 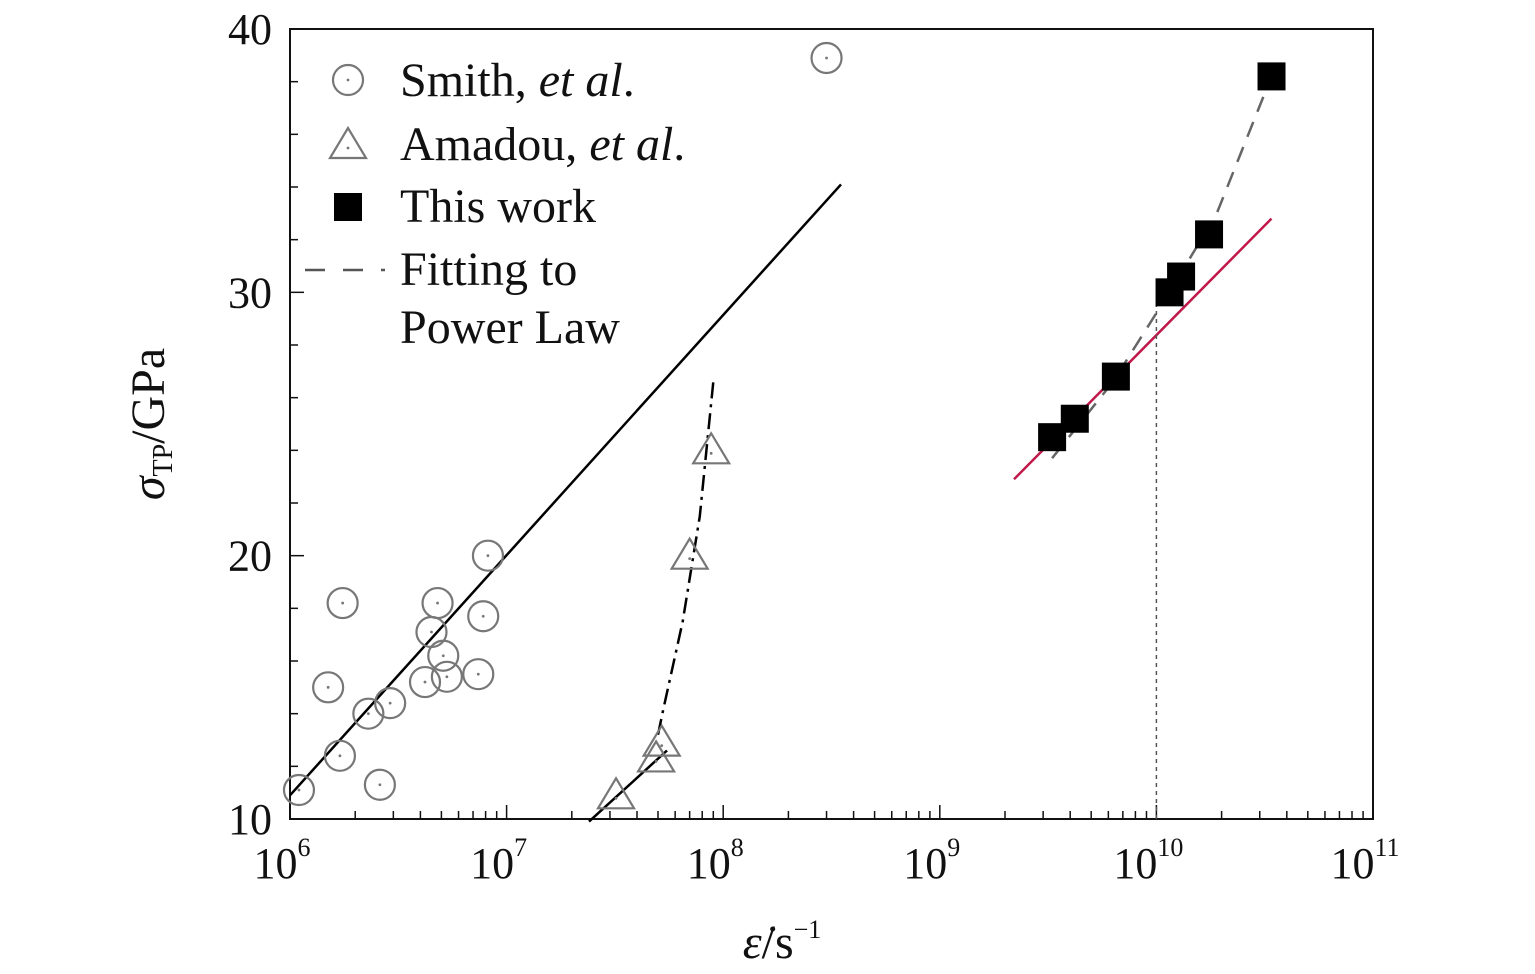 I want to click on legend-entry-smith: Smith, et al., so click(x=517, y=80).